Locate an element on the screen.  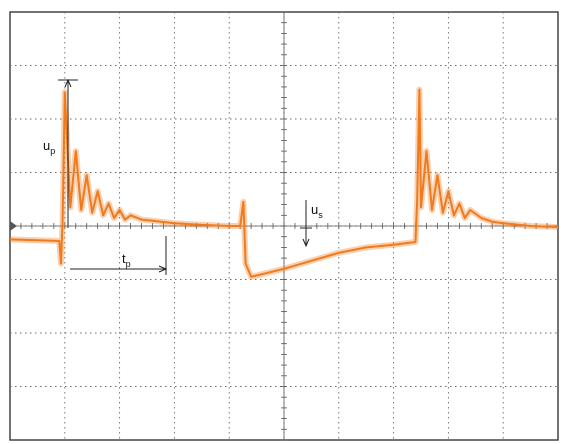
ground-level-marker is located at coordinates (13, 226).